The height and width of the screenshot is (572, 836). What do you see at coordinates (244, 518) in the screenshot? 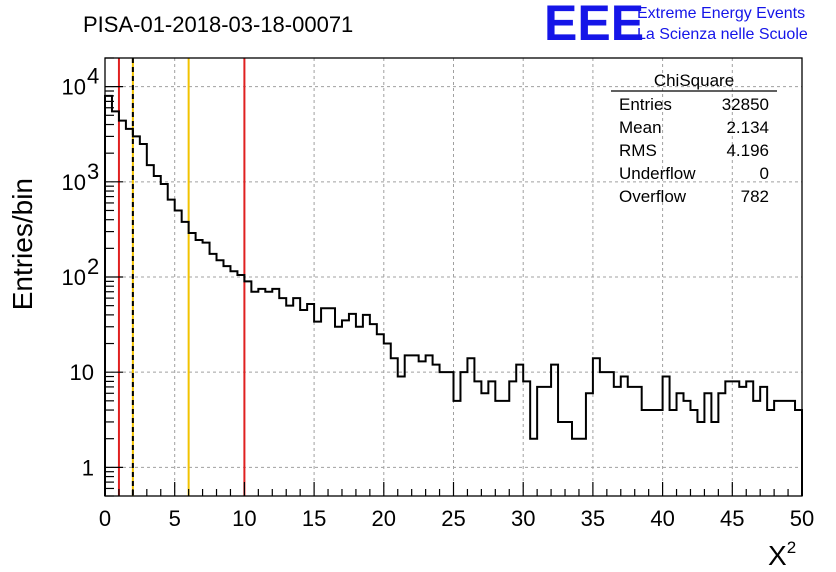
I see `x-tick-label: 10` at bounding box center [244, 518].